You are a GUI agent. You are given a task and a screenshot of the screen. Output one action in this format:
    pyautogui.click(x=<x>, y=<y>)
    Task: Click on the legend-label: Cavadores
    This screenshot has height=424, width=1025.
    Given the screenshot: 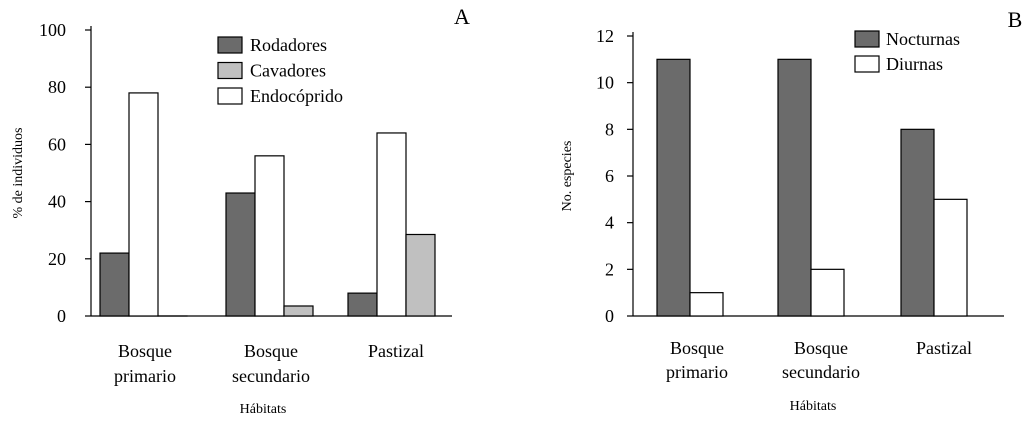 What is the action you would take?
    pyautogui.click(x=288, y=71)
    